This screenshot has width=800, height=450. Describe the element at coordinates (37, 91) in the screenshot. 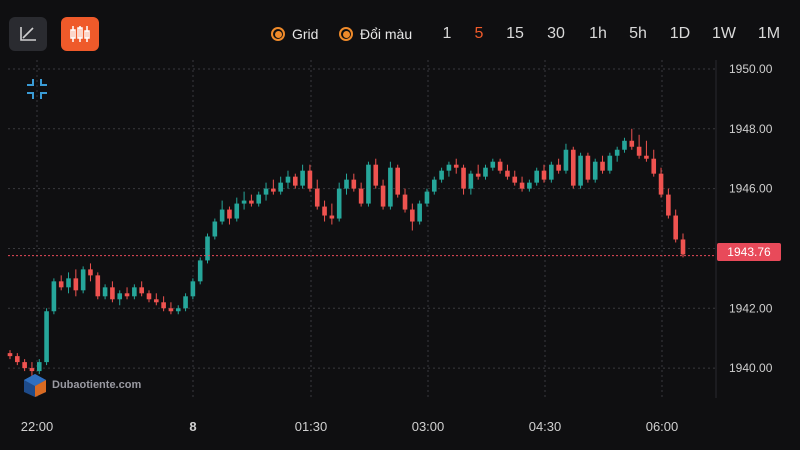

I see `fullscreen-icon` at that location.